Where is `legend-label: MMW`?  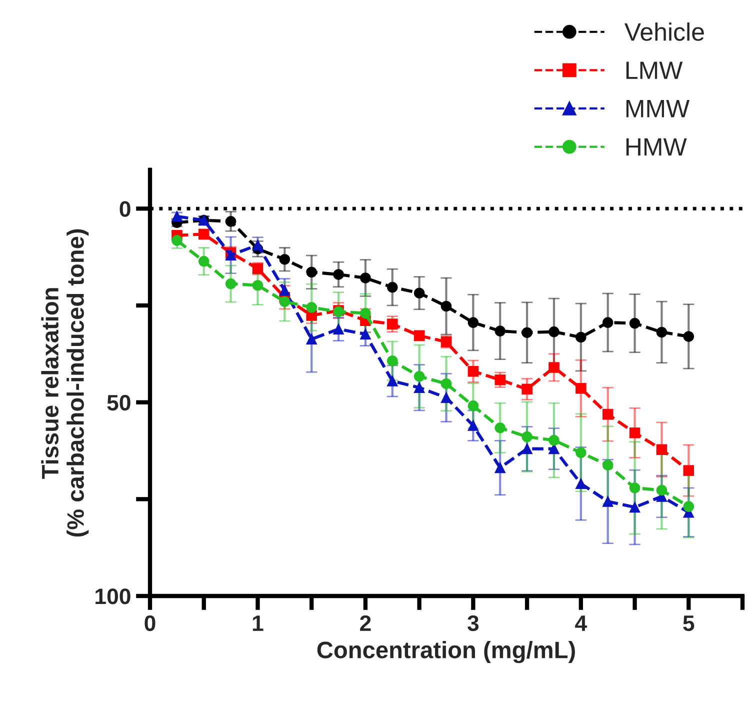 legend-label: MMW is located at coordinates (658, 109).